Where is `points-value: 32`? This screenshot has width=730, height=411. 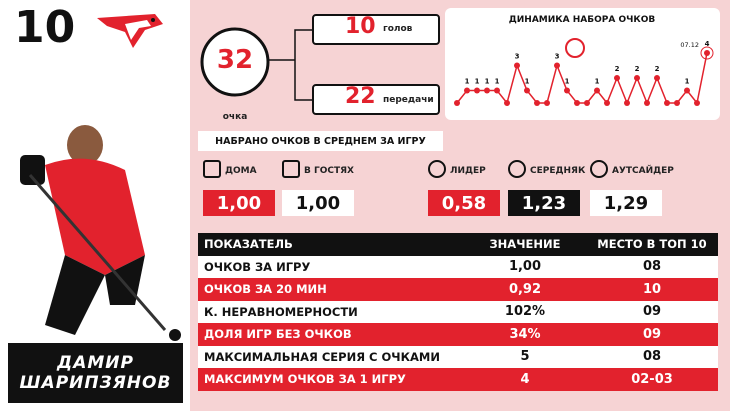
points-value: 32 is located at coordinates (235, 60).